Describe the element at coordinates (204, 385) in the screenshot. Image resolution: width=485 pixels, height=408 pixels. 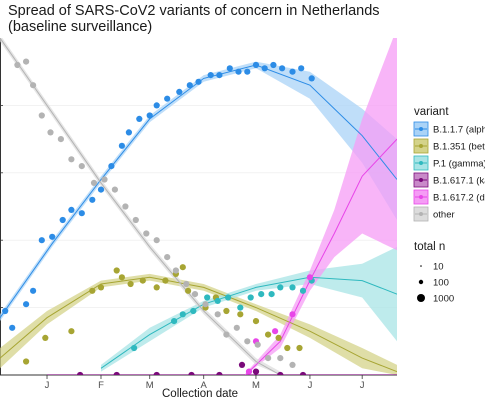
I see `x-tick-label: A` at that location.